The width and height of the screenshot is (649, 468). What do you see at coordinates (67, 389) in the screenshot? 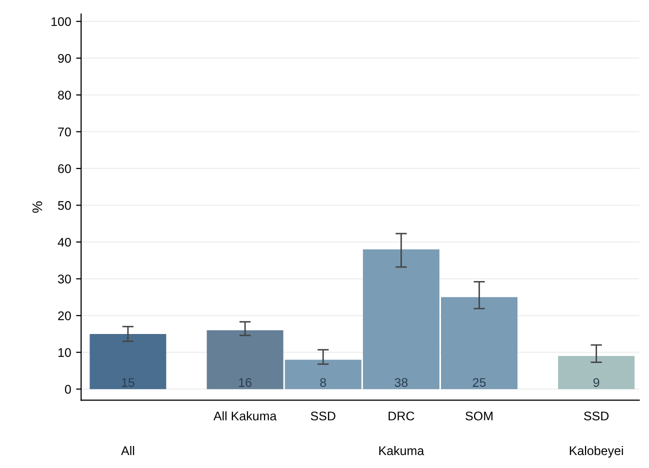
I see `y-tick-label: 0` at bounding box center [67, 389].